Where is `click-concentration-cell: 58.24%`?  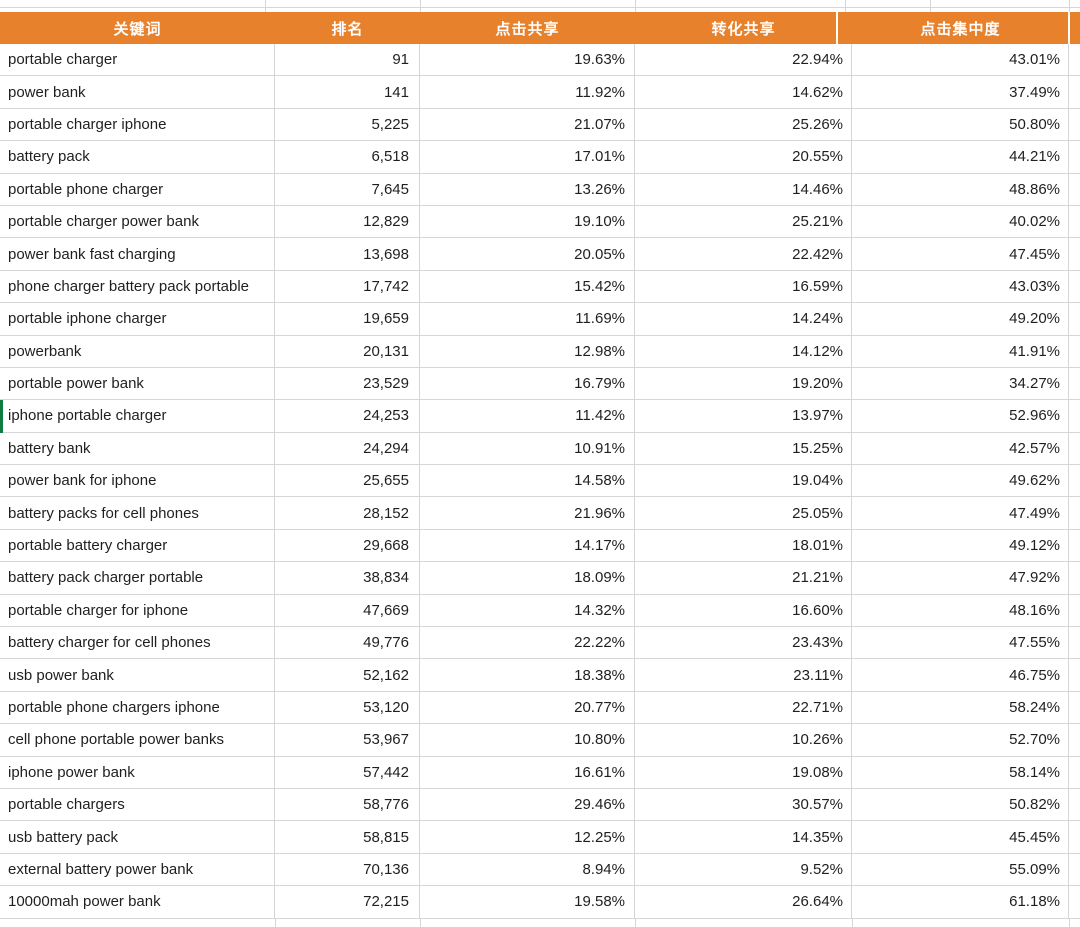
click-concentration-cell: 58.24% is located at coordinates (960, 708).